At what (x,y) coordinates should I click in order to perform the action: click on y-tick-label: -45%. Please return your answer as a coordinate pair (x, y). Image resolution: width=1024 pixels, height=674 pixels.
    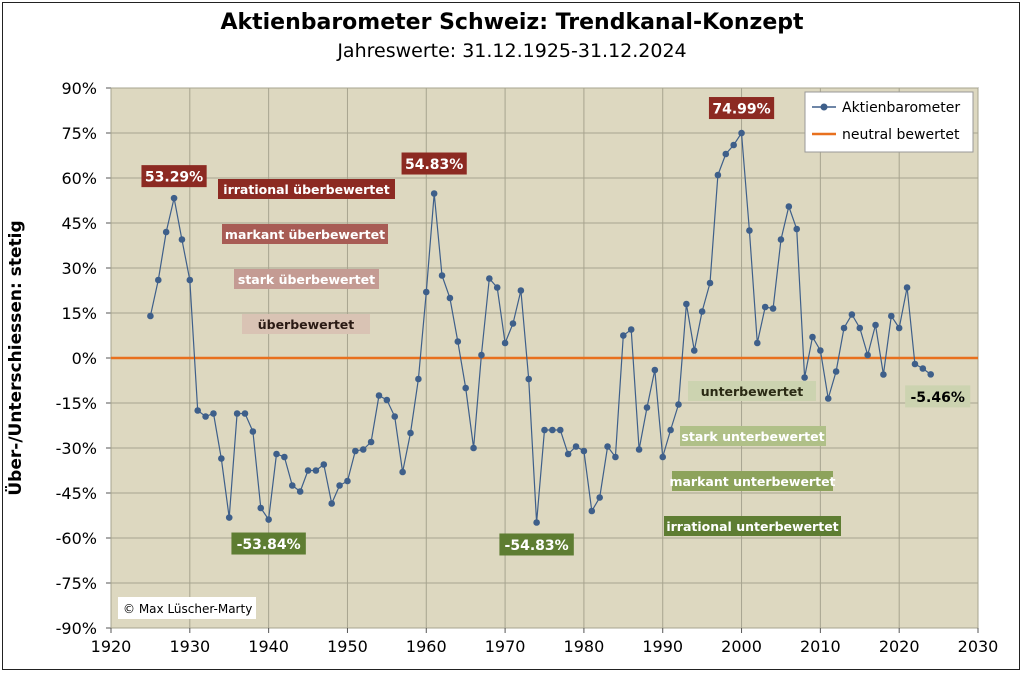
    Looking at the image, I should click on (76, 493).